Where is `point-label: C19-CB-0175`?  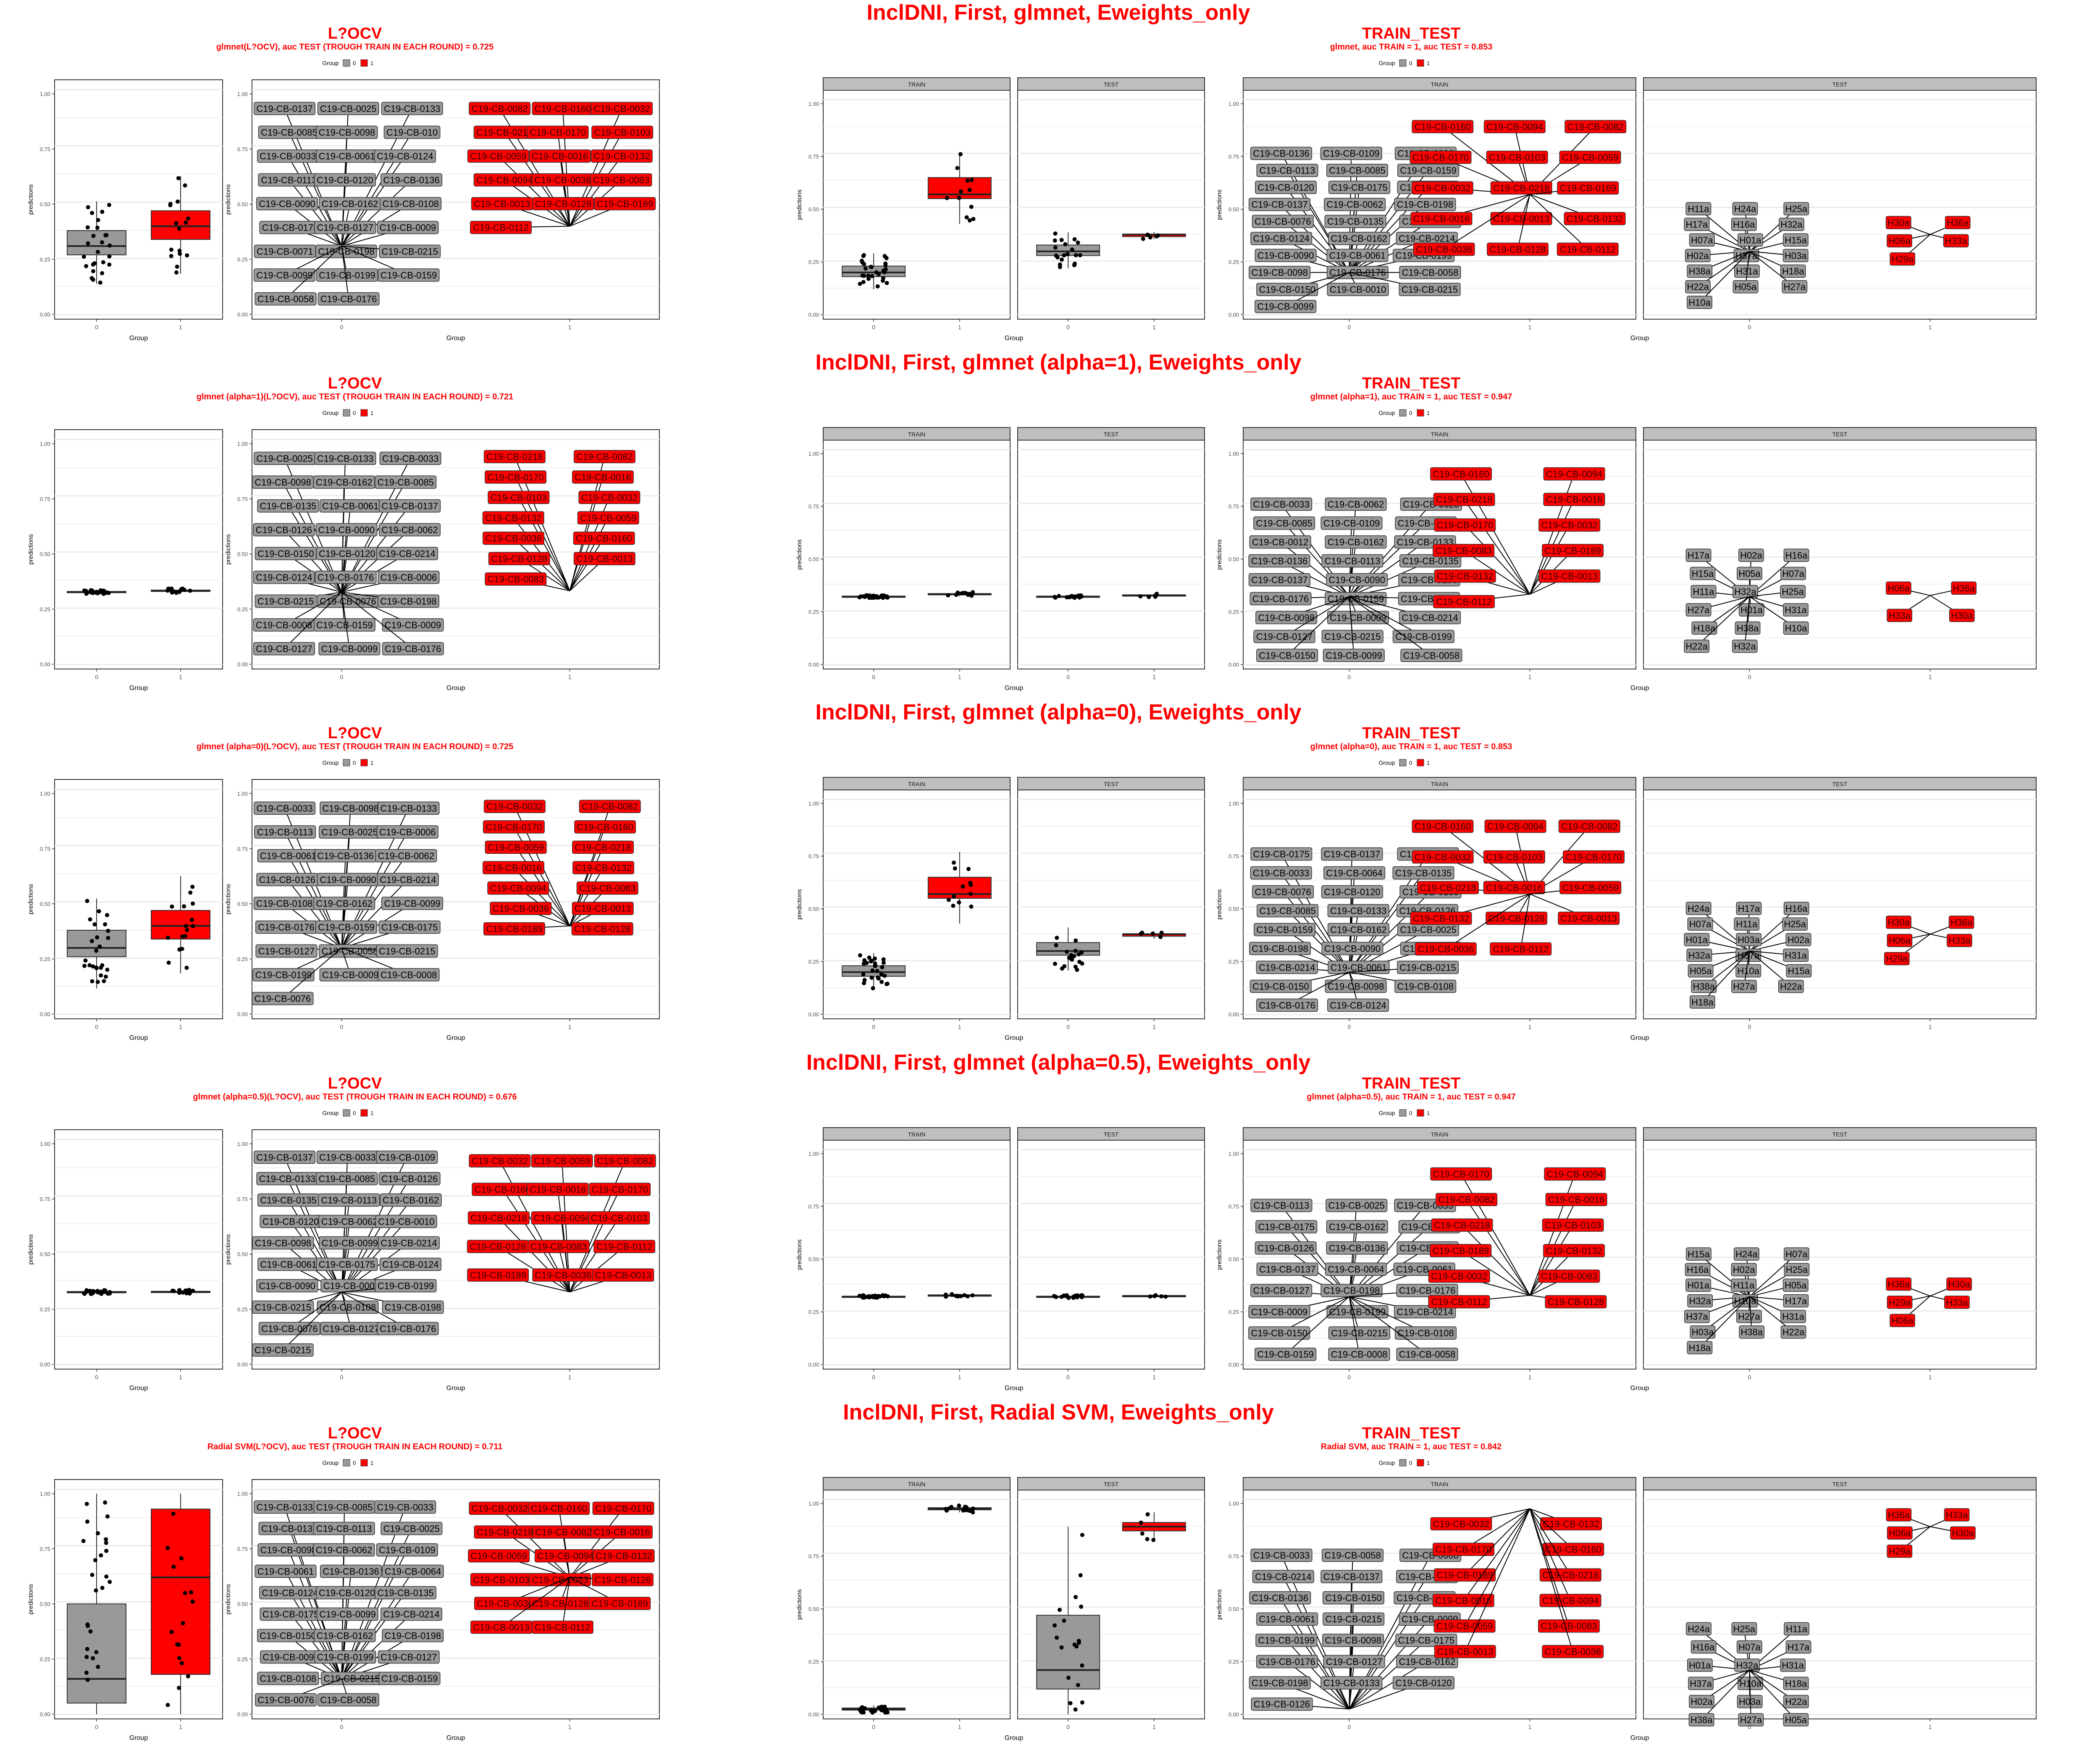
point-label: C19-CB-0175 is located at coordinates (347, 1264).